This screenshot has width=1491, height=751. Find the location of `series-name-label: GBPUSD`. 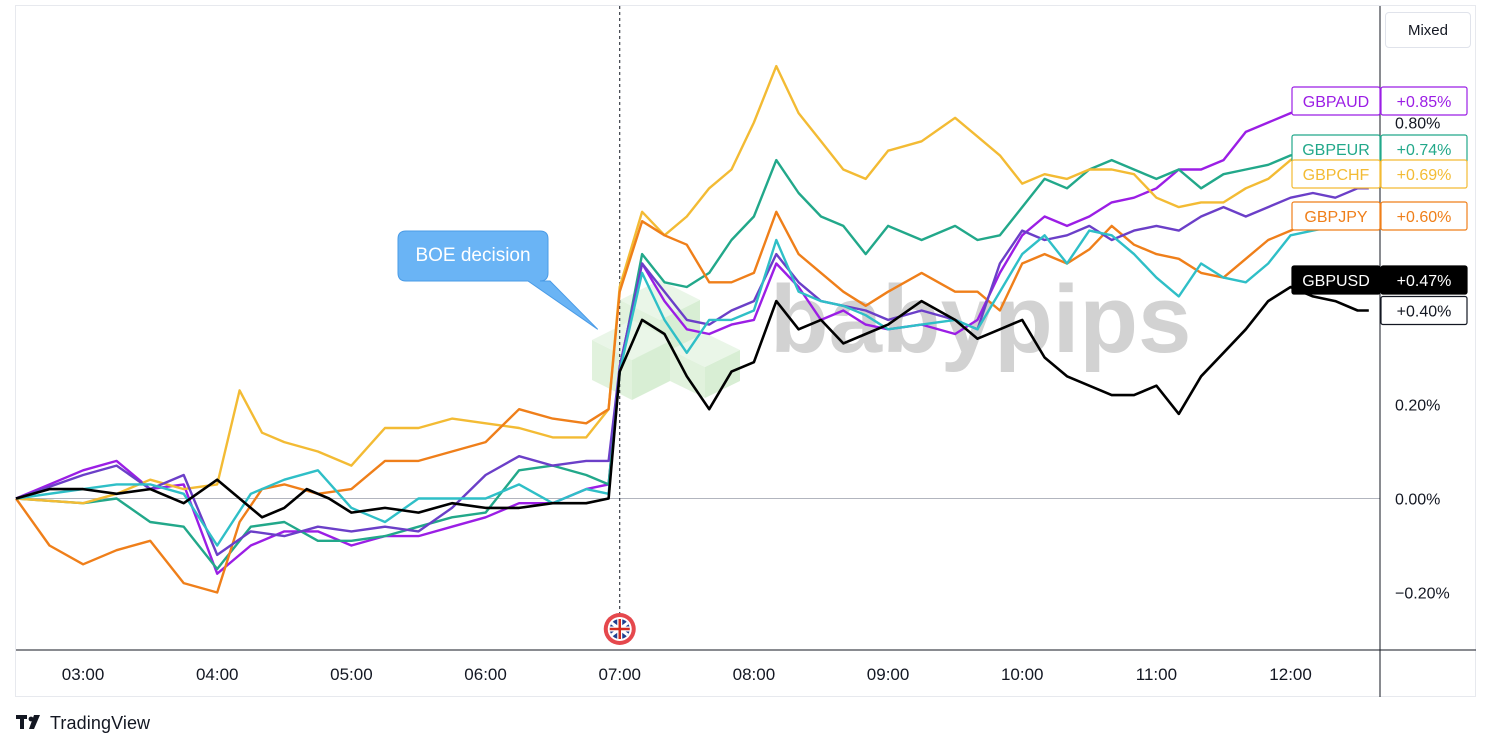

series-name-label: GBPUSD is located at coordinates (1336, 281).